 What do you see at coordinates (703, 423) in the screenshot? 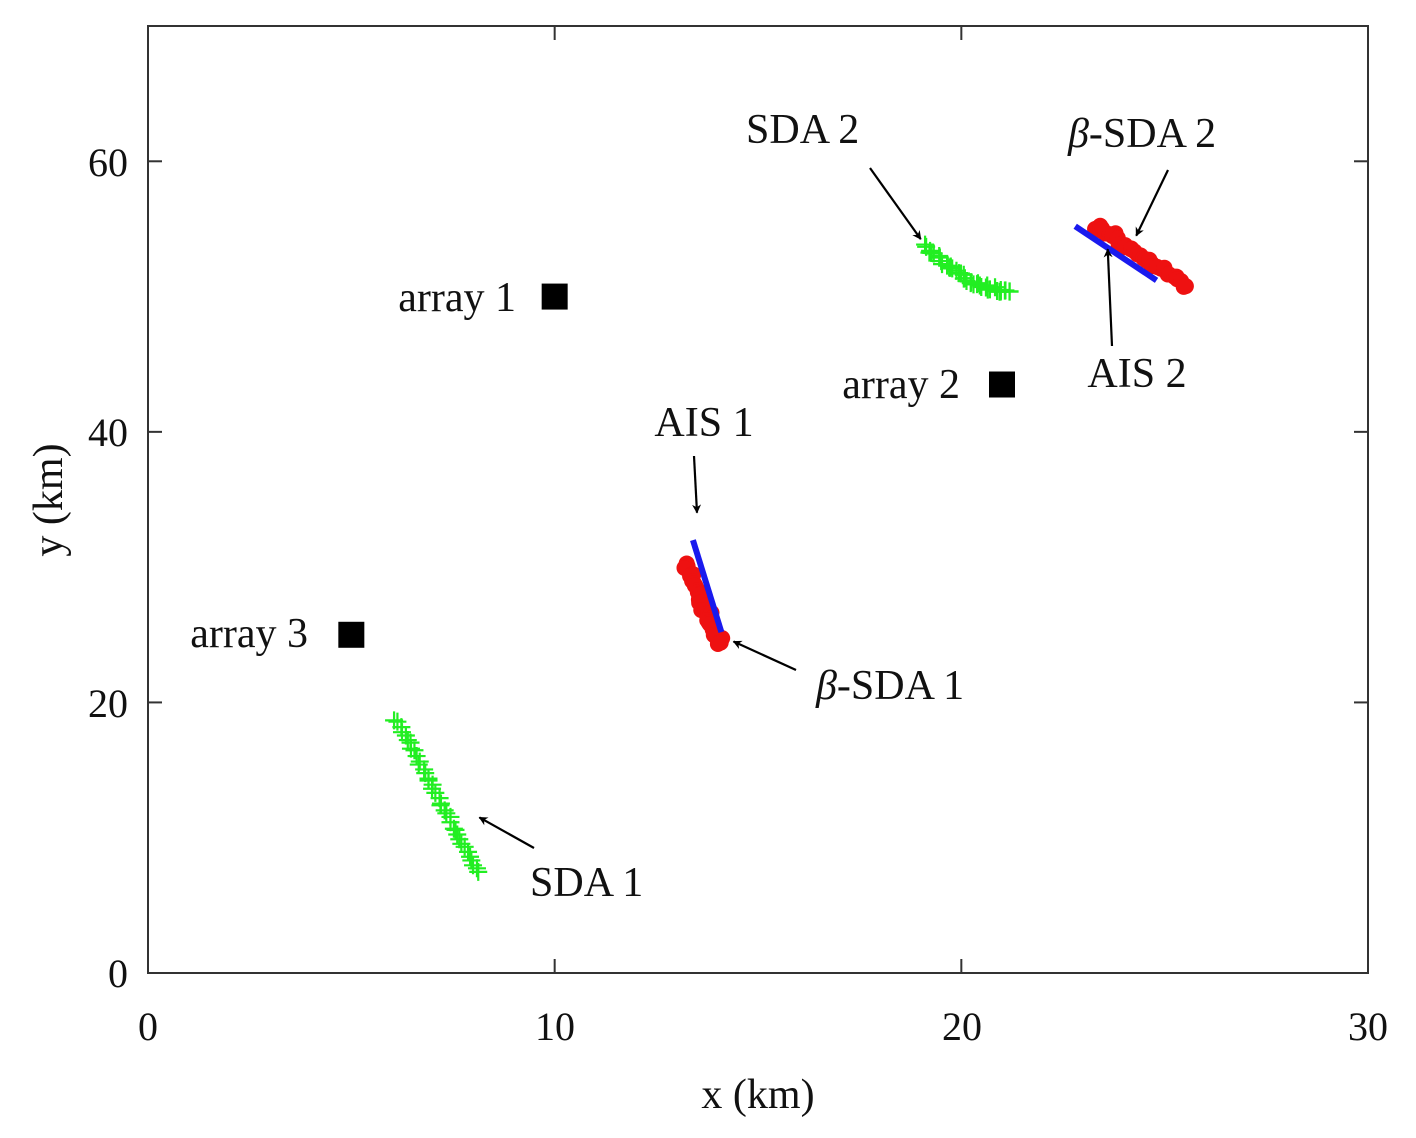
I see `label-ais-1: AIS 1` at bounding box center [703, 423].